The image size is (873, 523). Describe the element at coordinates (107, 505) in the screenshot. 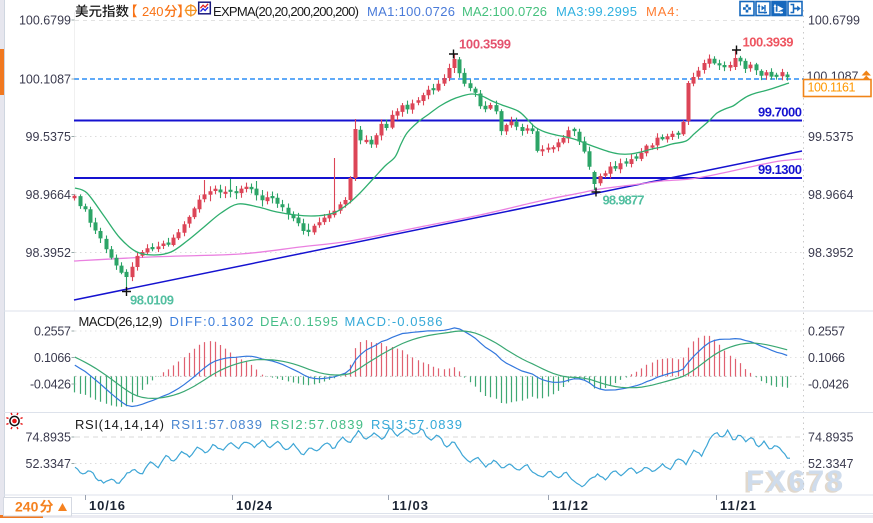

I see `svg-text: 10/16` at that location.